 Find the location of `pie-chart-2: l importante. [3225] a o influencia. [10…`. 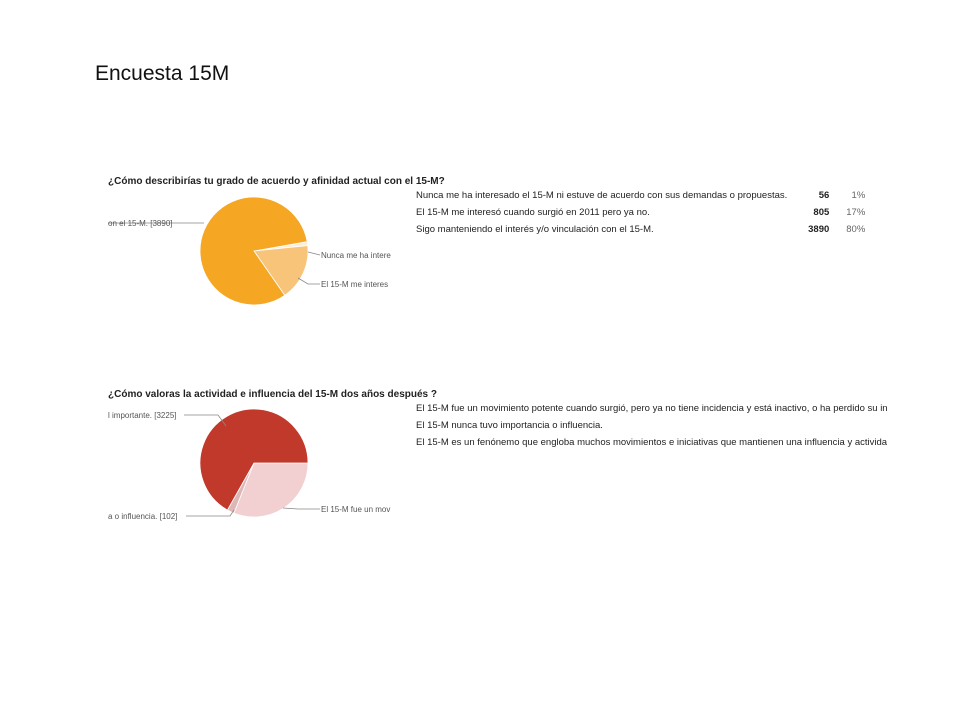

pie-chart-2: l importante. [3225] a o influencia. [10… is located at coordinates (253, 470).